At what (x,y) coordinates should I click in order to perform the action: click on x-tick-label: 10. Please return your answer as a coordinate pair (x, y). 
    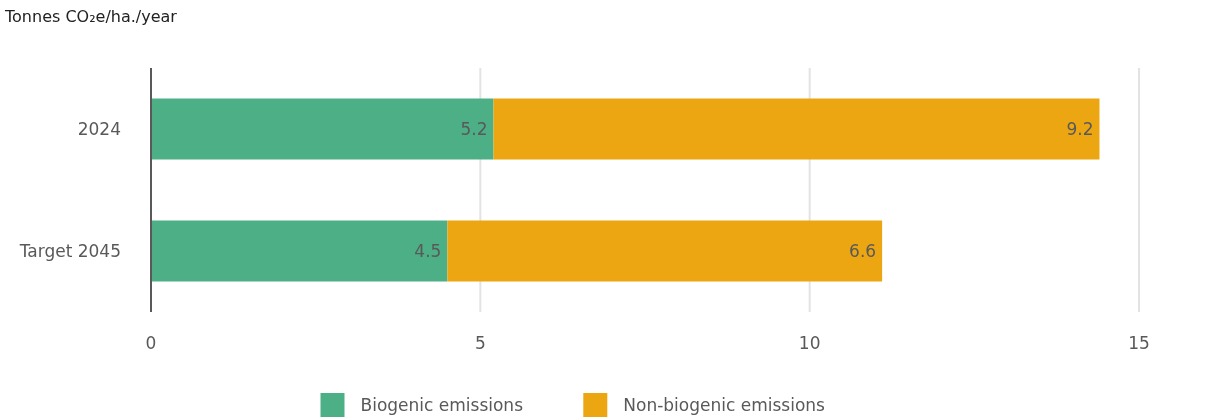
    Looking at the image, I should click on (809, 343).